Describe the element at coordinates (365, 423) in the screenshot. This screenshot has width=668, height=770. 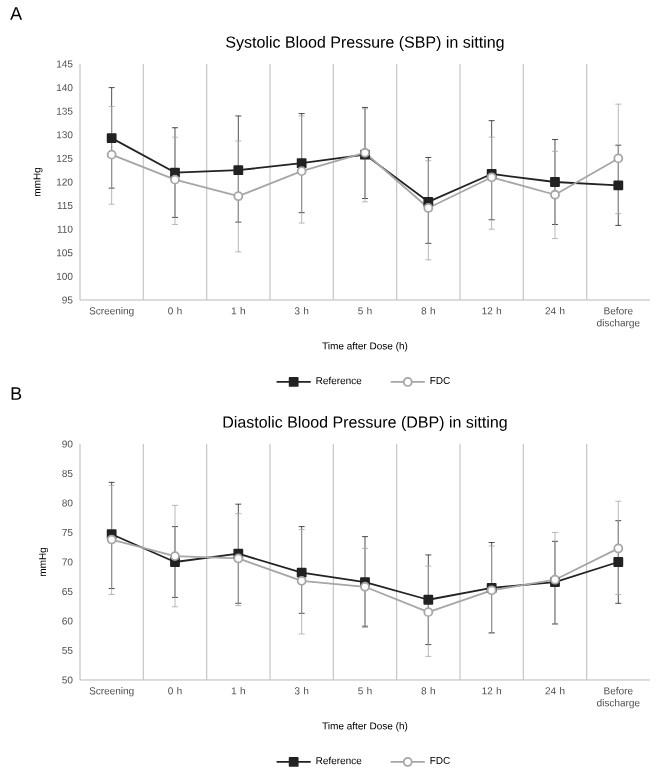
I see `chart-title: Diastolic Blood Pressure (DBP) in sitting` at that location.